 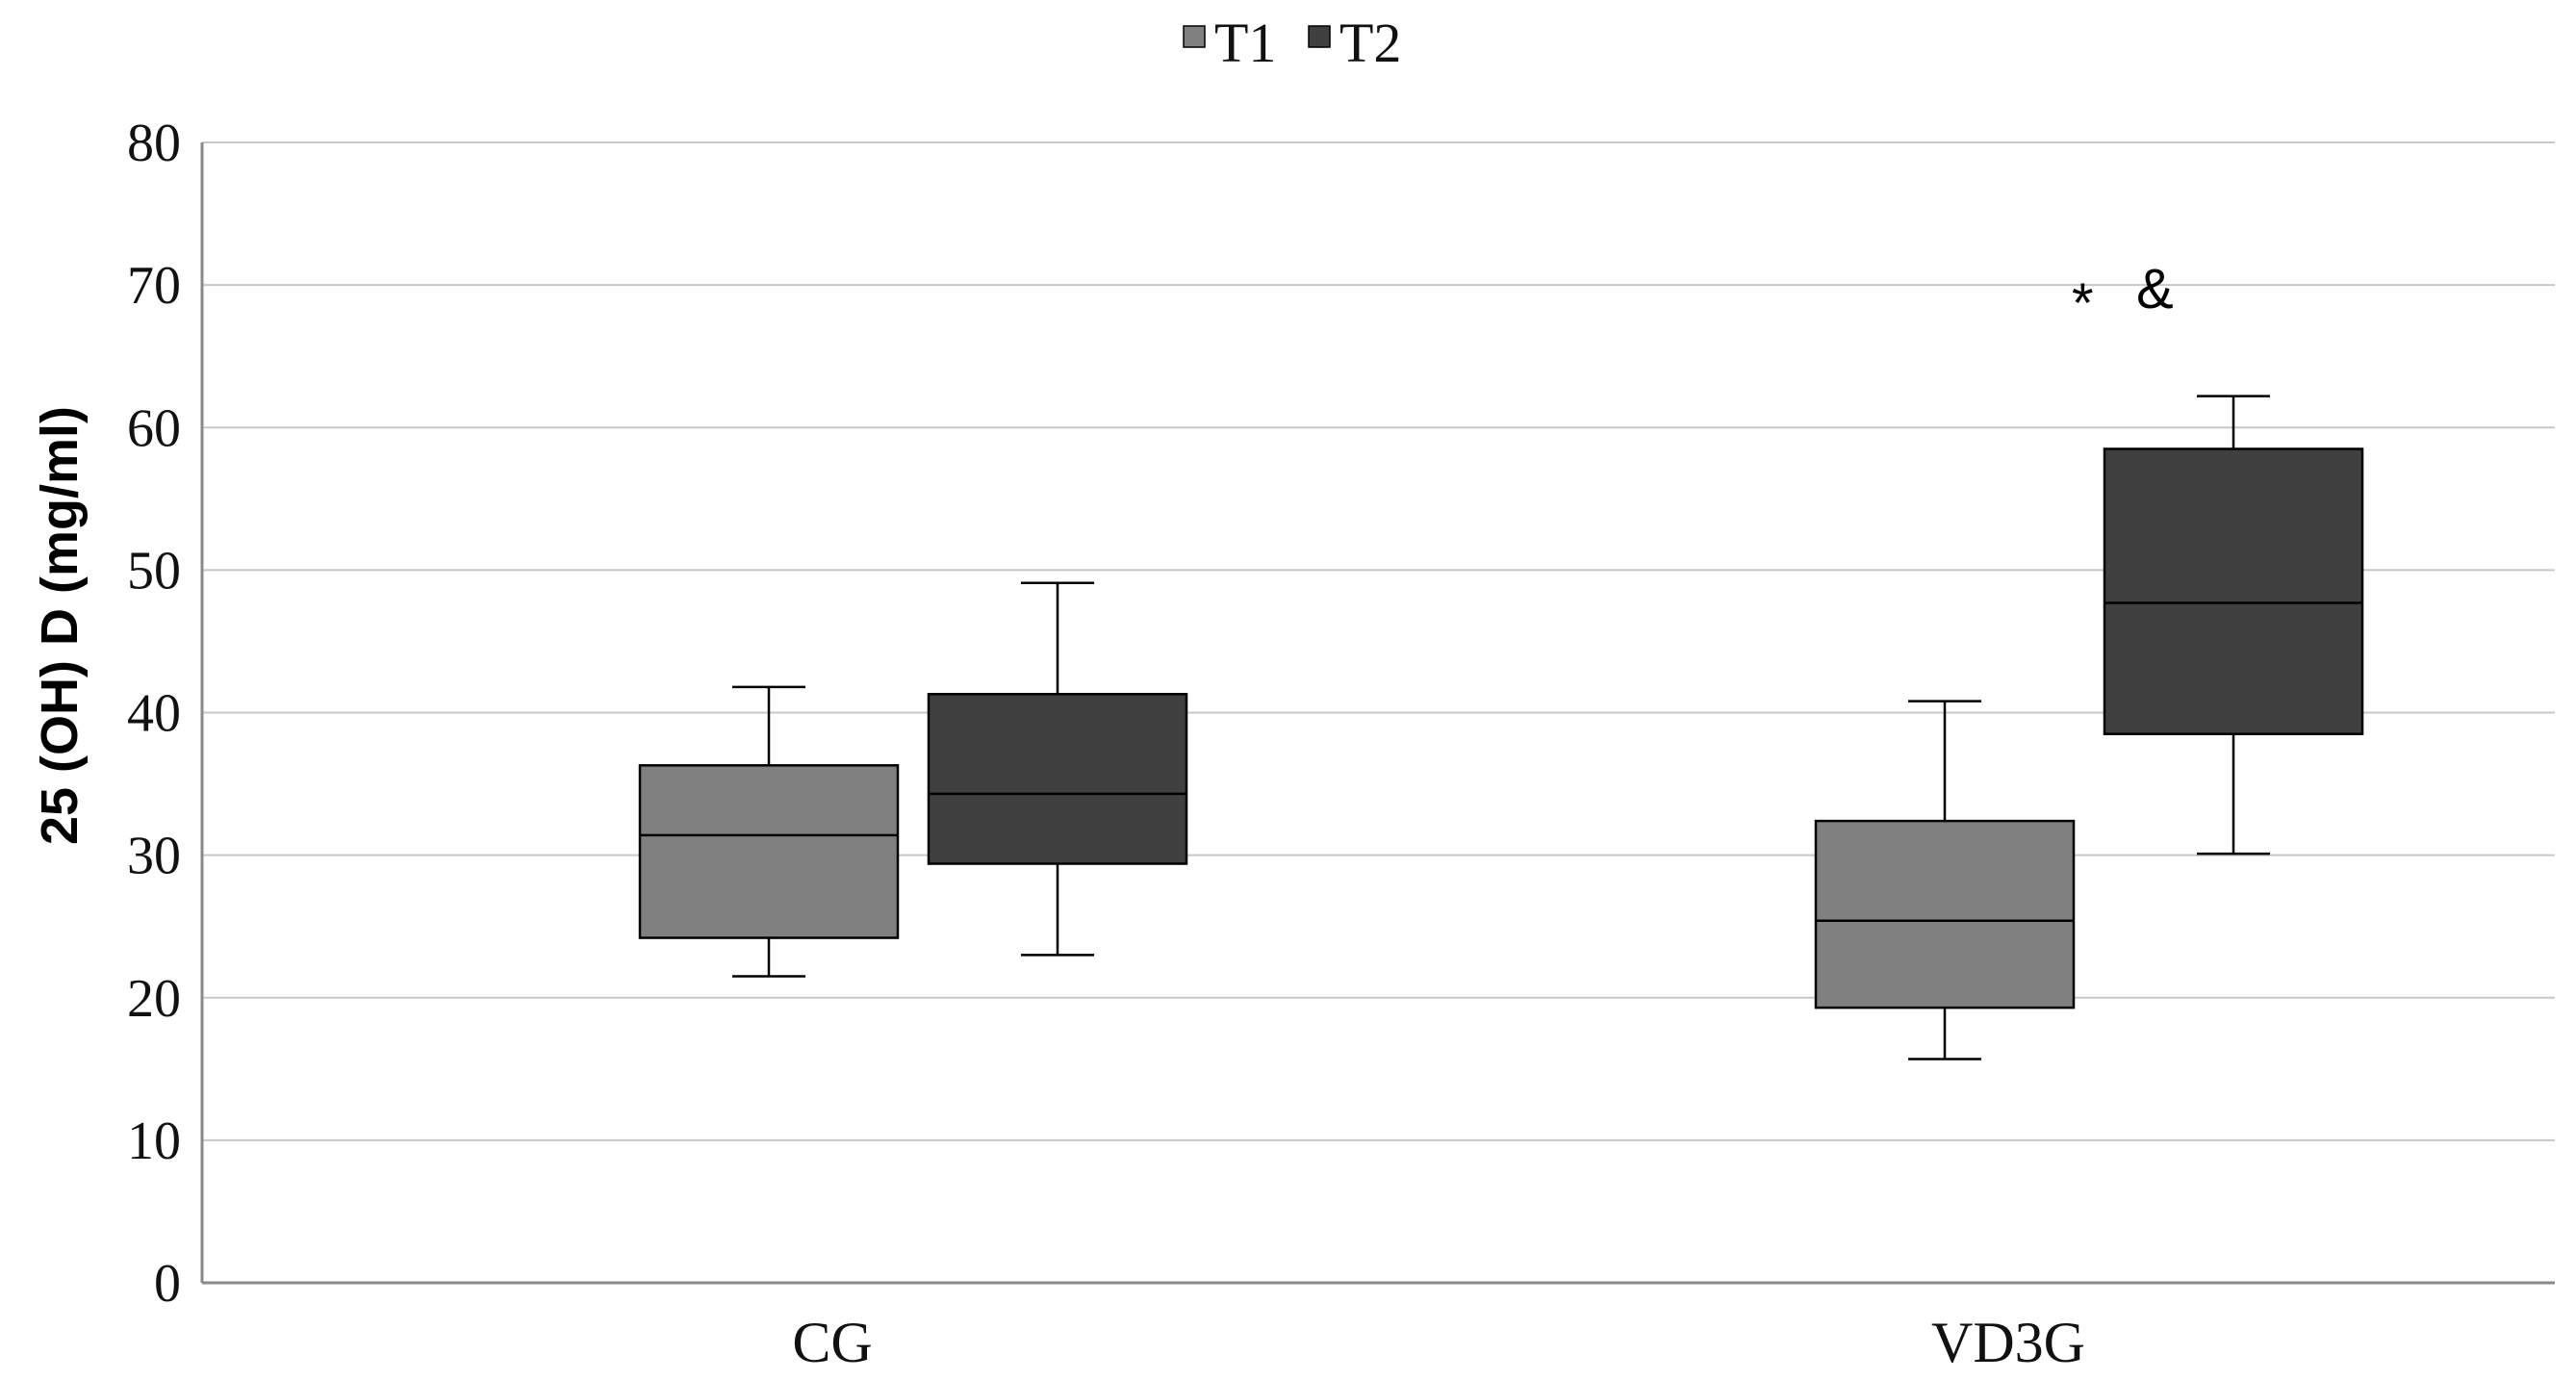 I want to click on y-tick-label: 20, so click(x=154, y=999).